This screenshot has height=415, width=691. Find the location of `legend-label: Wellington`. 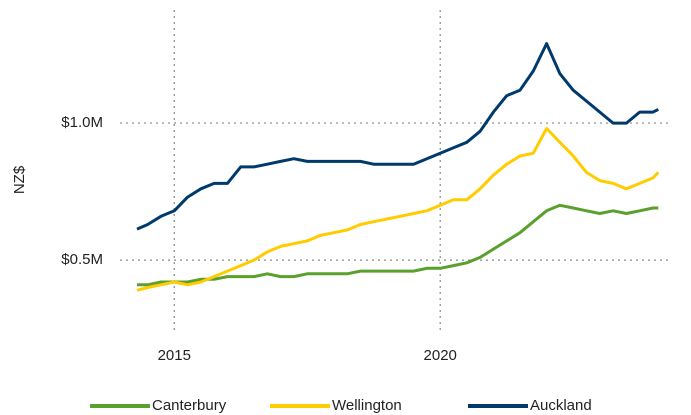

legend-label: Wellington is located at coordinates (367, 405).